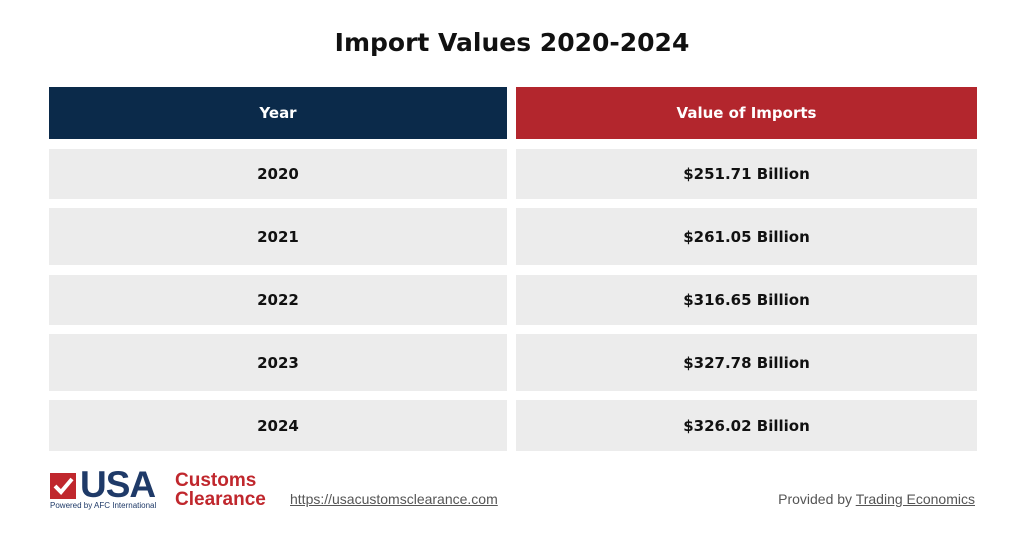  I want to click on table-cell: $326.02 Billion, so click(746, 425).